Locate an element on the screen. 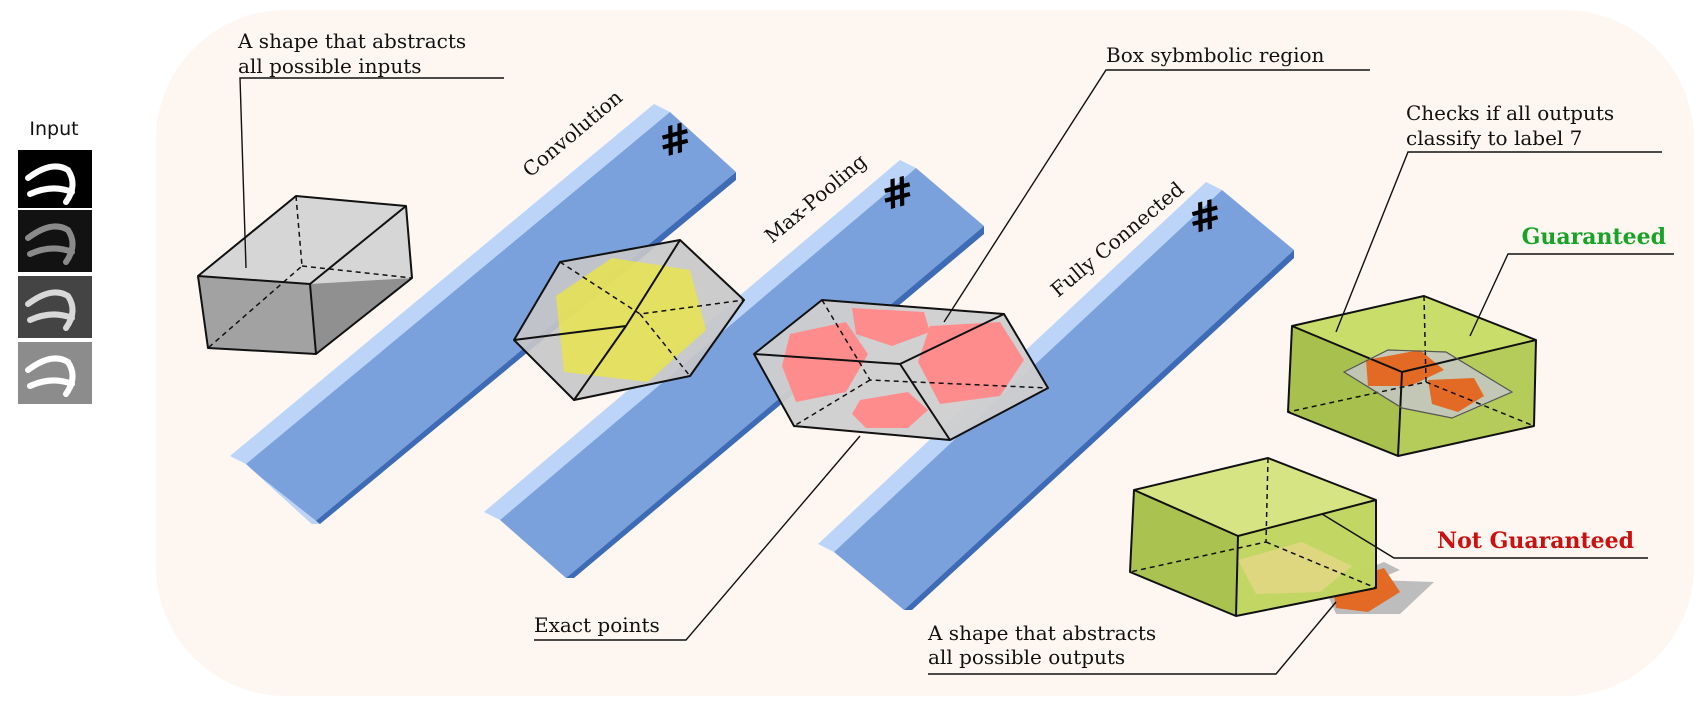  not-guaranteed-label: Not Guaranteed is located at coordinates (1535, 541).